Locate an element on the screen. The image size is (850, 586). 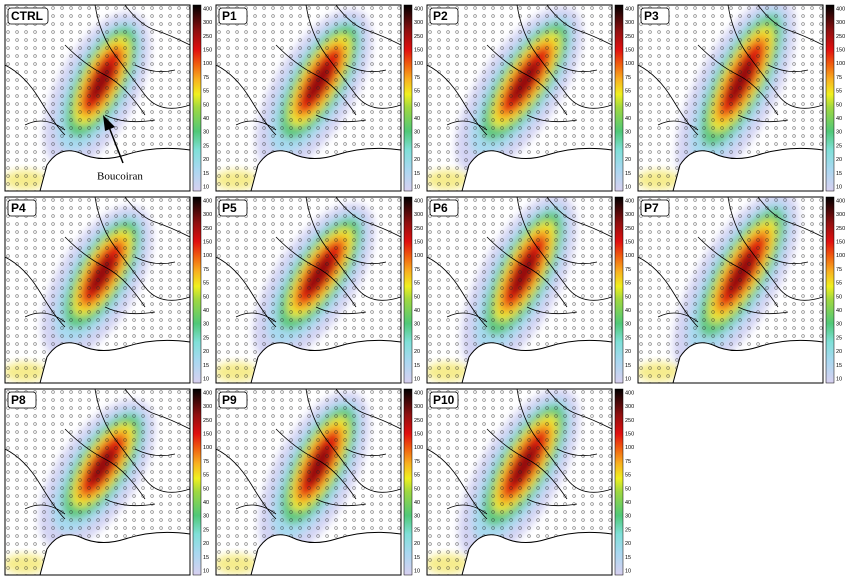
panel-label: P9 is located at coordinates (229, 400).